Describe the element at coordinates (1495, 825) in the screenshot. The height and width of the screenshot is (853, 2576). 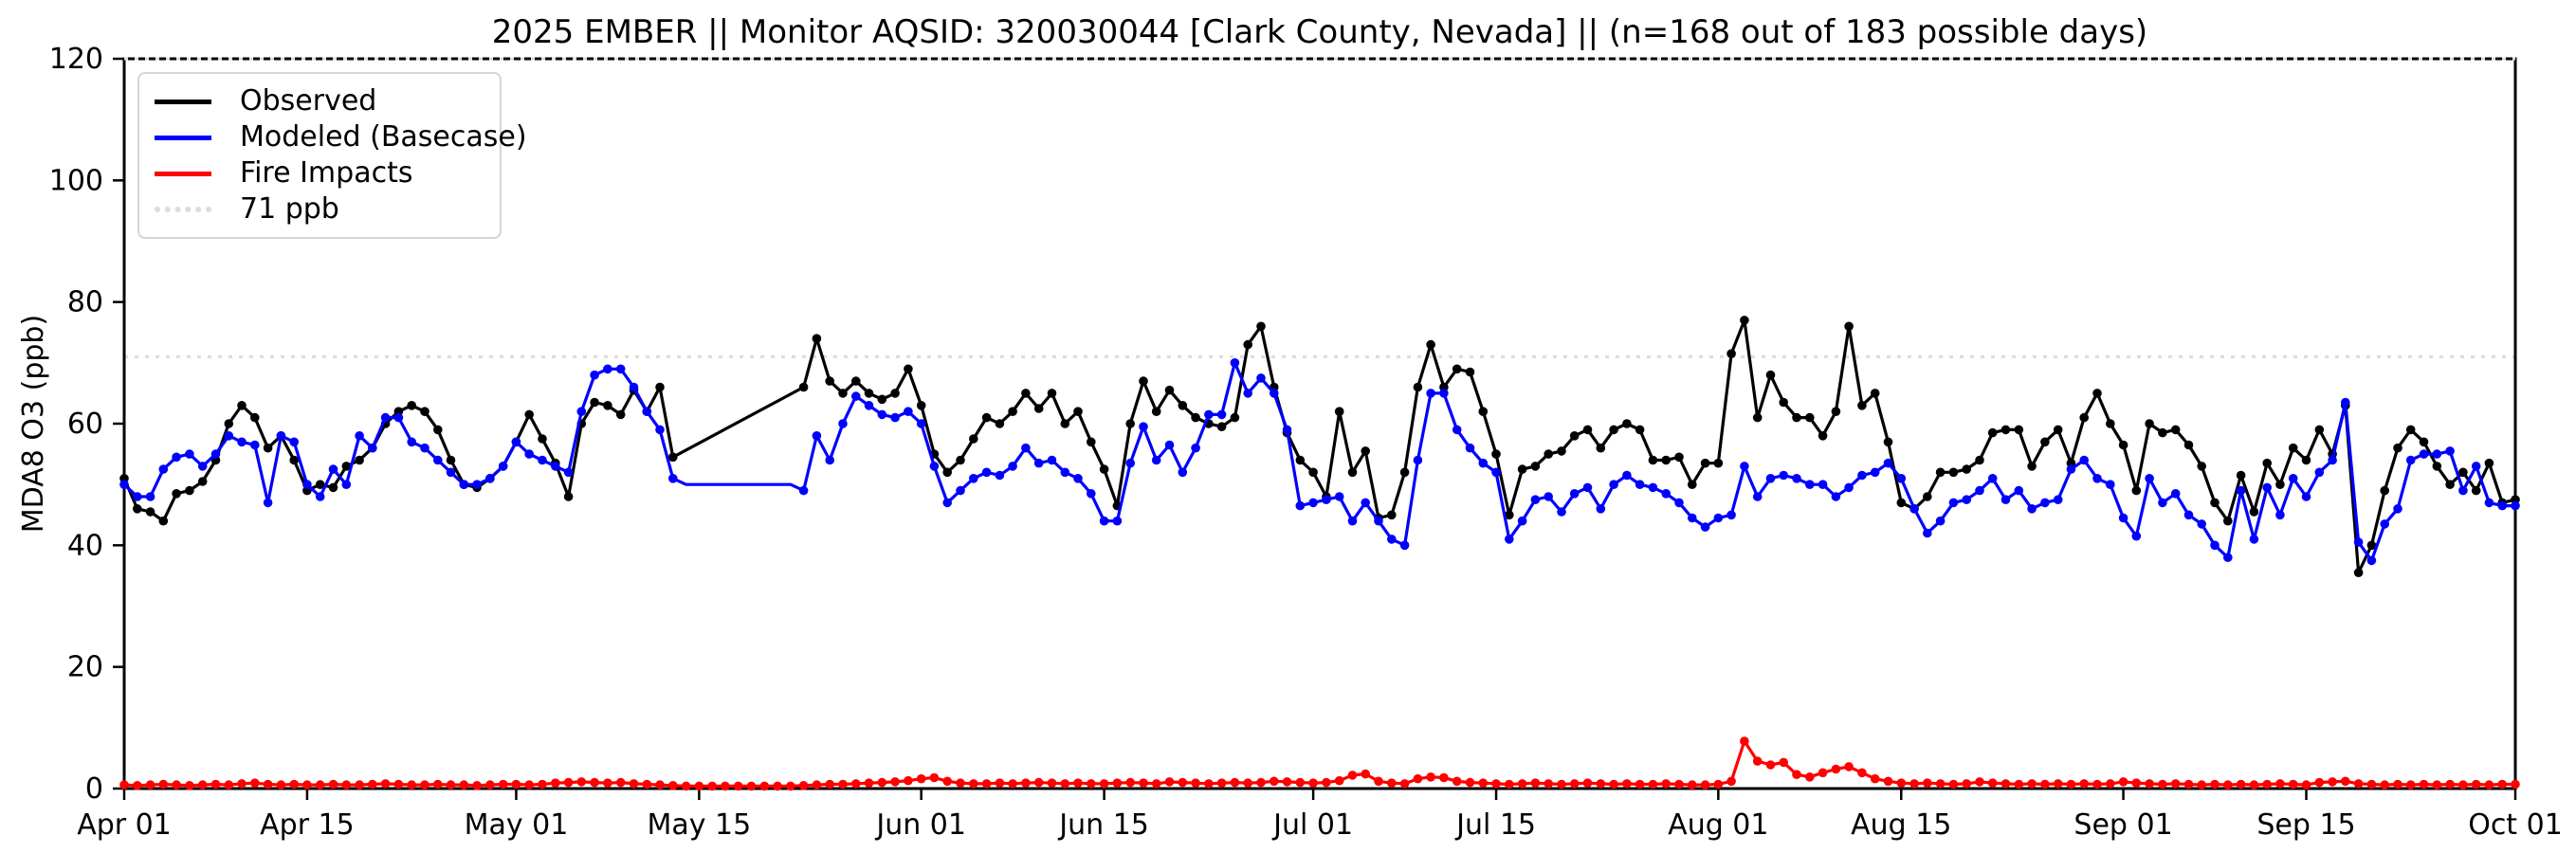
I see `x-axis-tick-label: Jul 15` at that location.